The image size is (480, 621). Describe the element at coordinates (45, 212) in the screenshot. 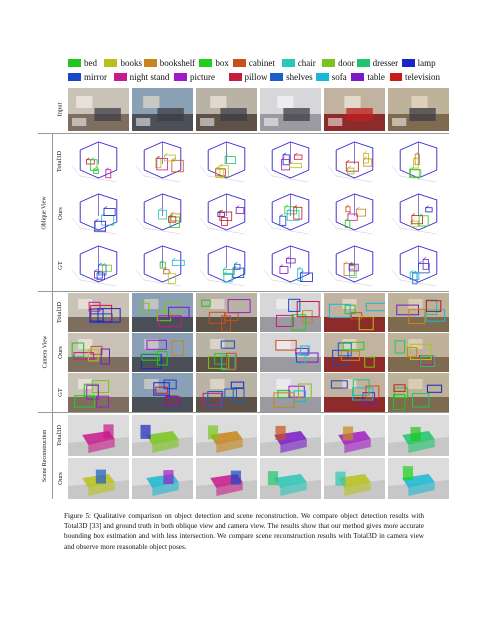

I see `oblique-group-rail` at that location.